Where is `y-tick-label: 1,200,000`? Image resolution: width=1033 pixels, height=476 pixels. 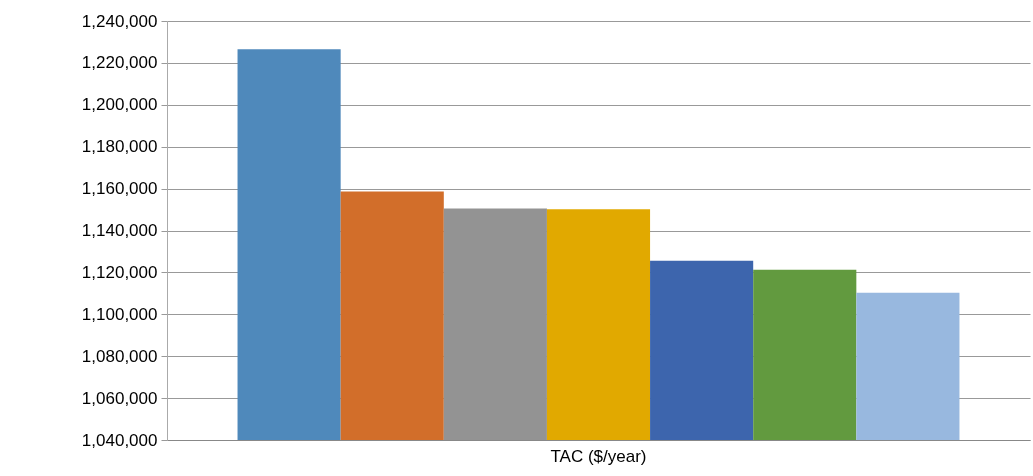
y-tick-label: 1,200,000 is located at coordinates (119, 105).